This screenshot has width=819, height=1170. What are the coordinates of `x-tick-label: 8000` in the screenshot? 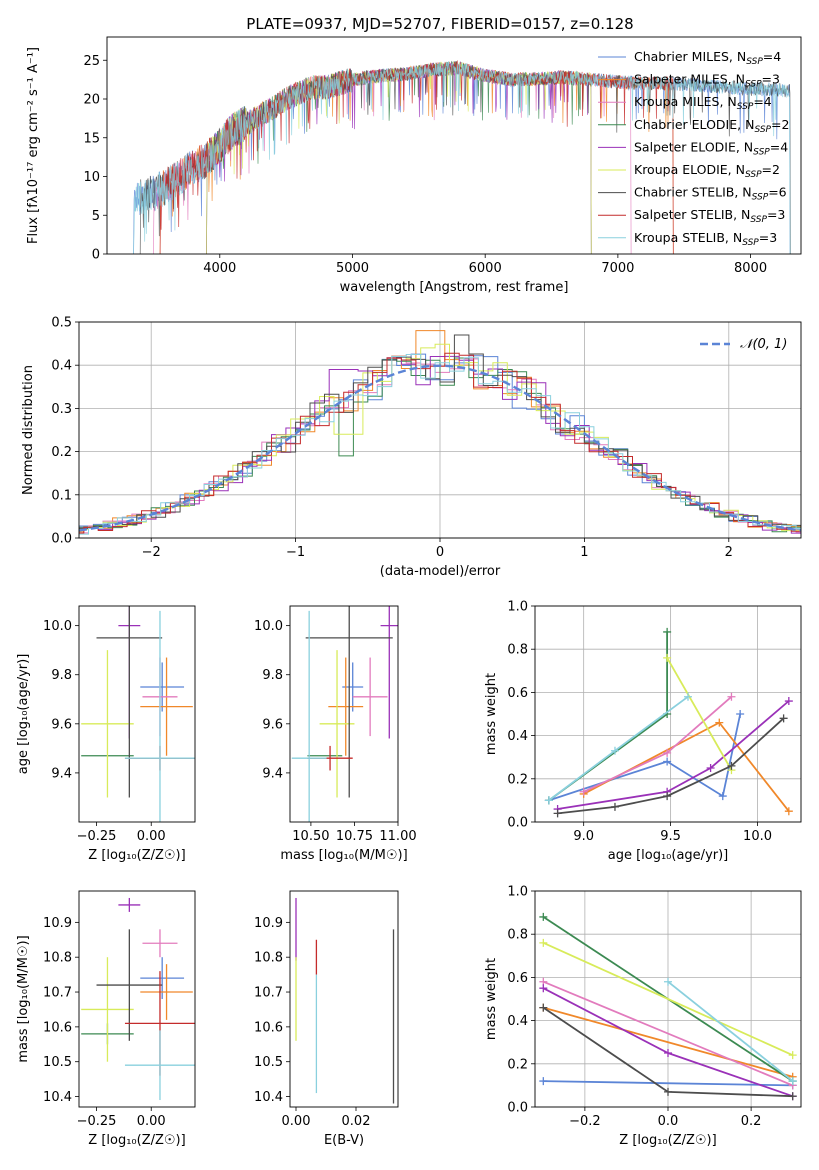 It's located at (750, 268).